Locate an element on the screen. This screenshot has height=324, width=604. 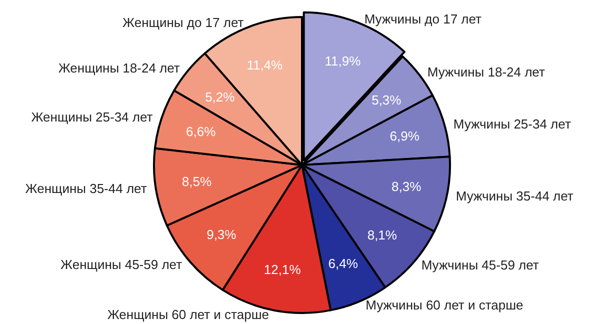
data-label: 8,3% is located at coordinates (407, 186).